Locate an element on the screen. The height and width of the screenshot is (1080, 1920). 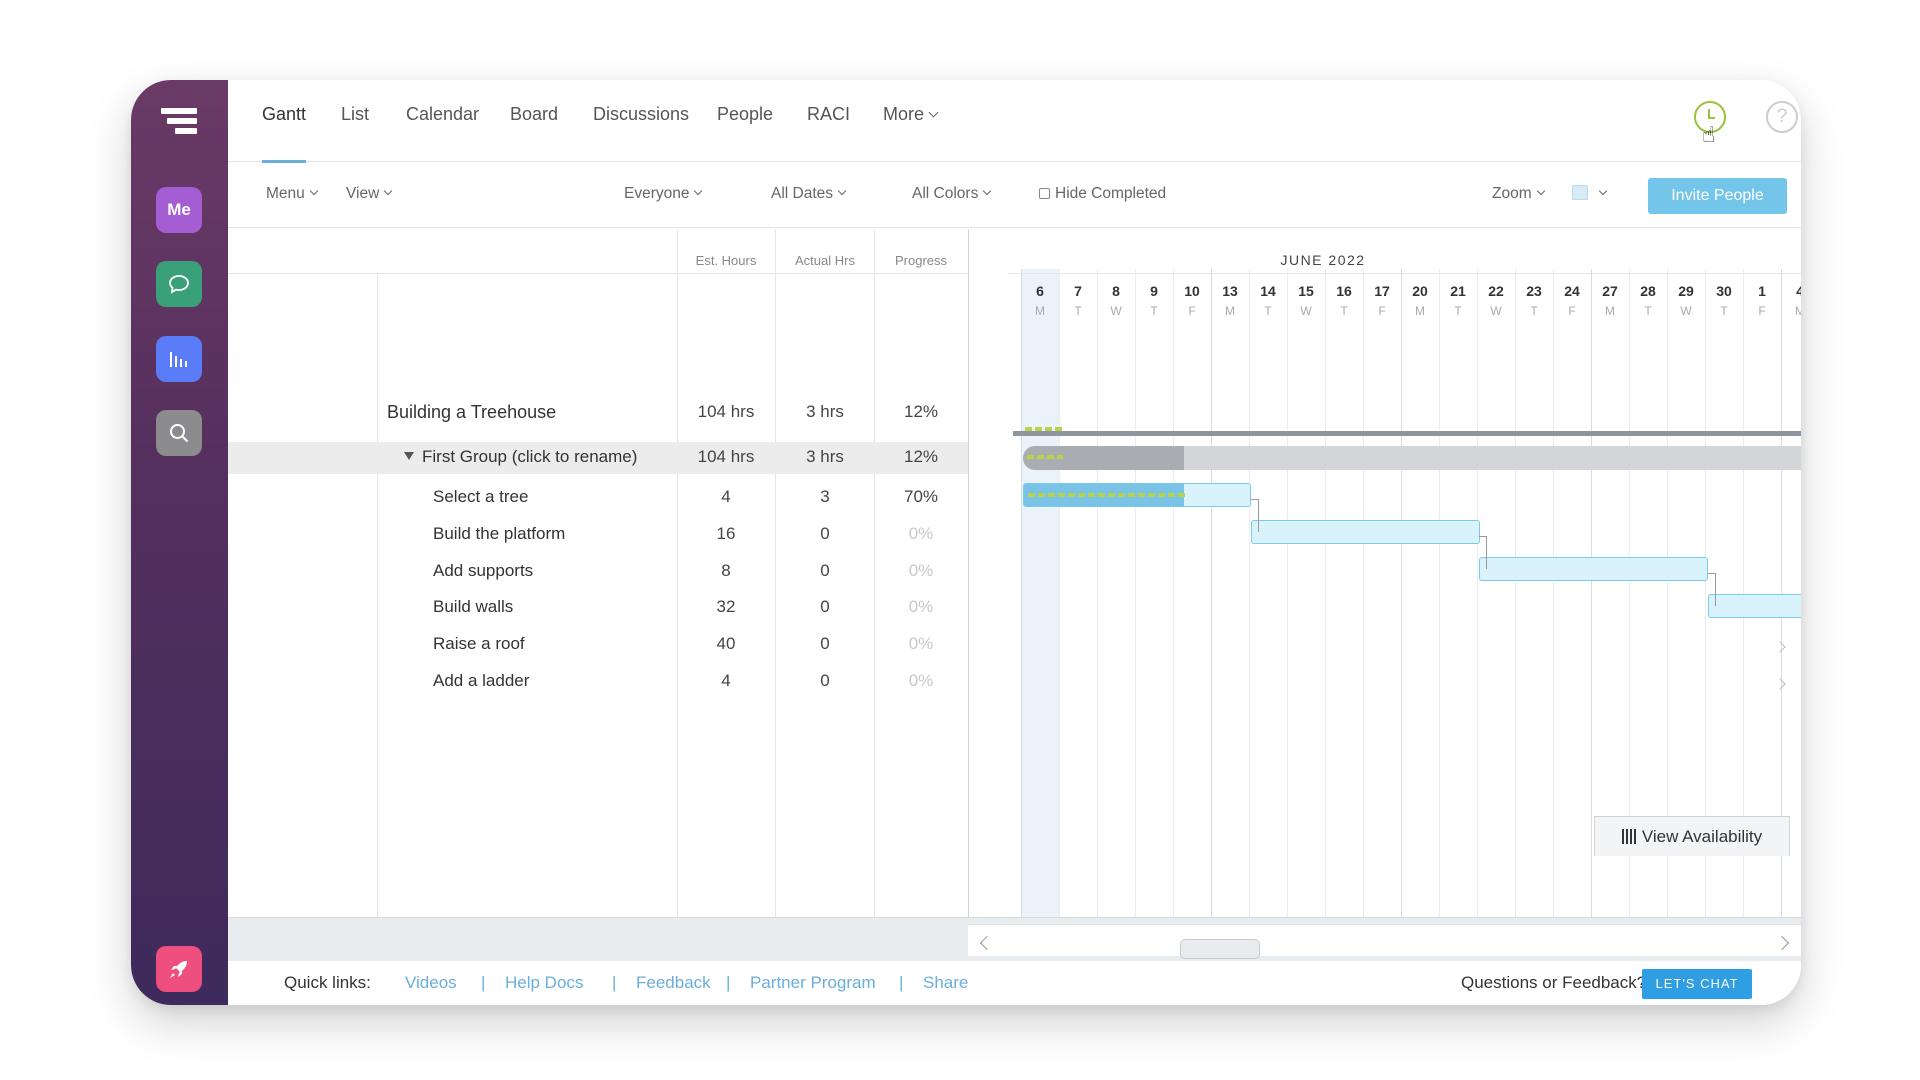
task-row: Raise a roof 40 0 0% is located at coordinates (598, 645).